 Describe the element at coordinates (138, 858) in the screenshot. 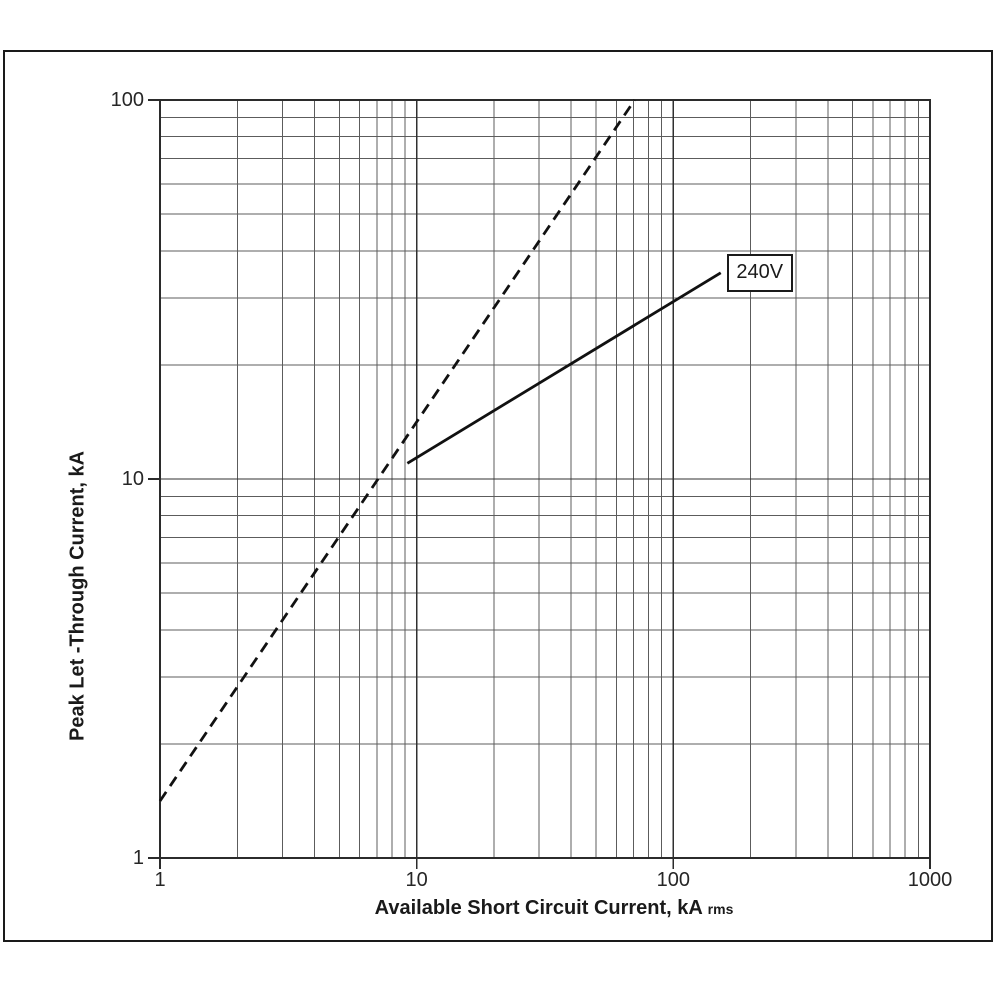

I see `y-tick-label: 1` at that location.